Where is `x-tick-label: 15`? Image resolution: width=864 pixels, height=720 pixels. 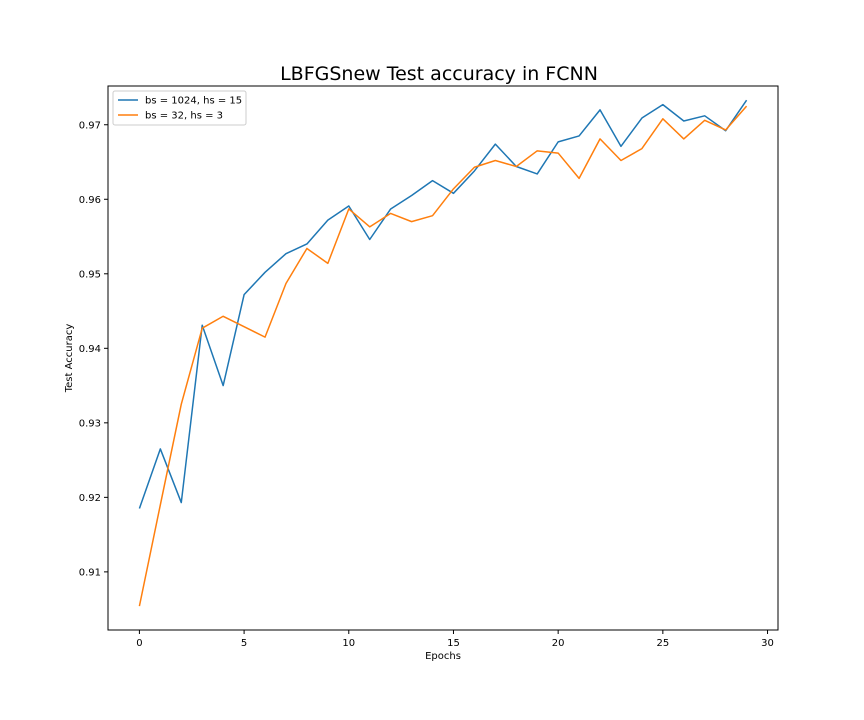
x-tick-label: 15 is located at coordinates (453, 643).